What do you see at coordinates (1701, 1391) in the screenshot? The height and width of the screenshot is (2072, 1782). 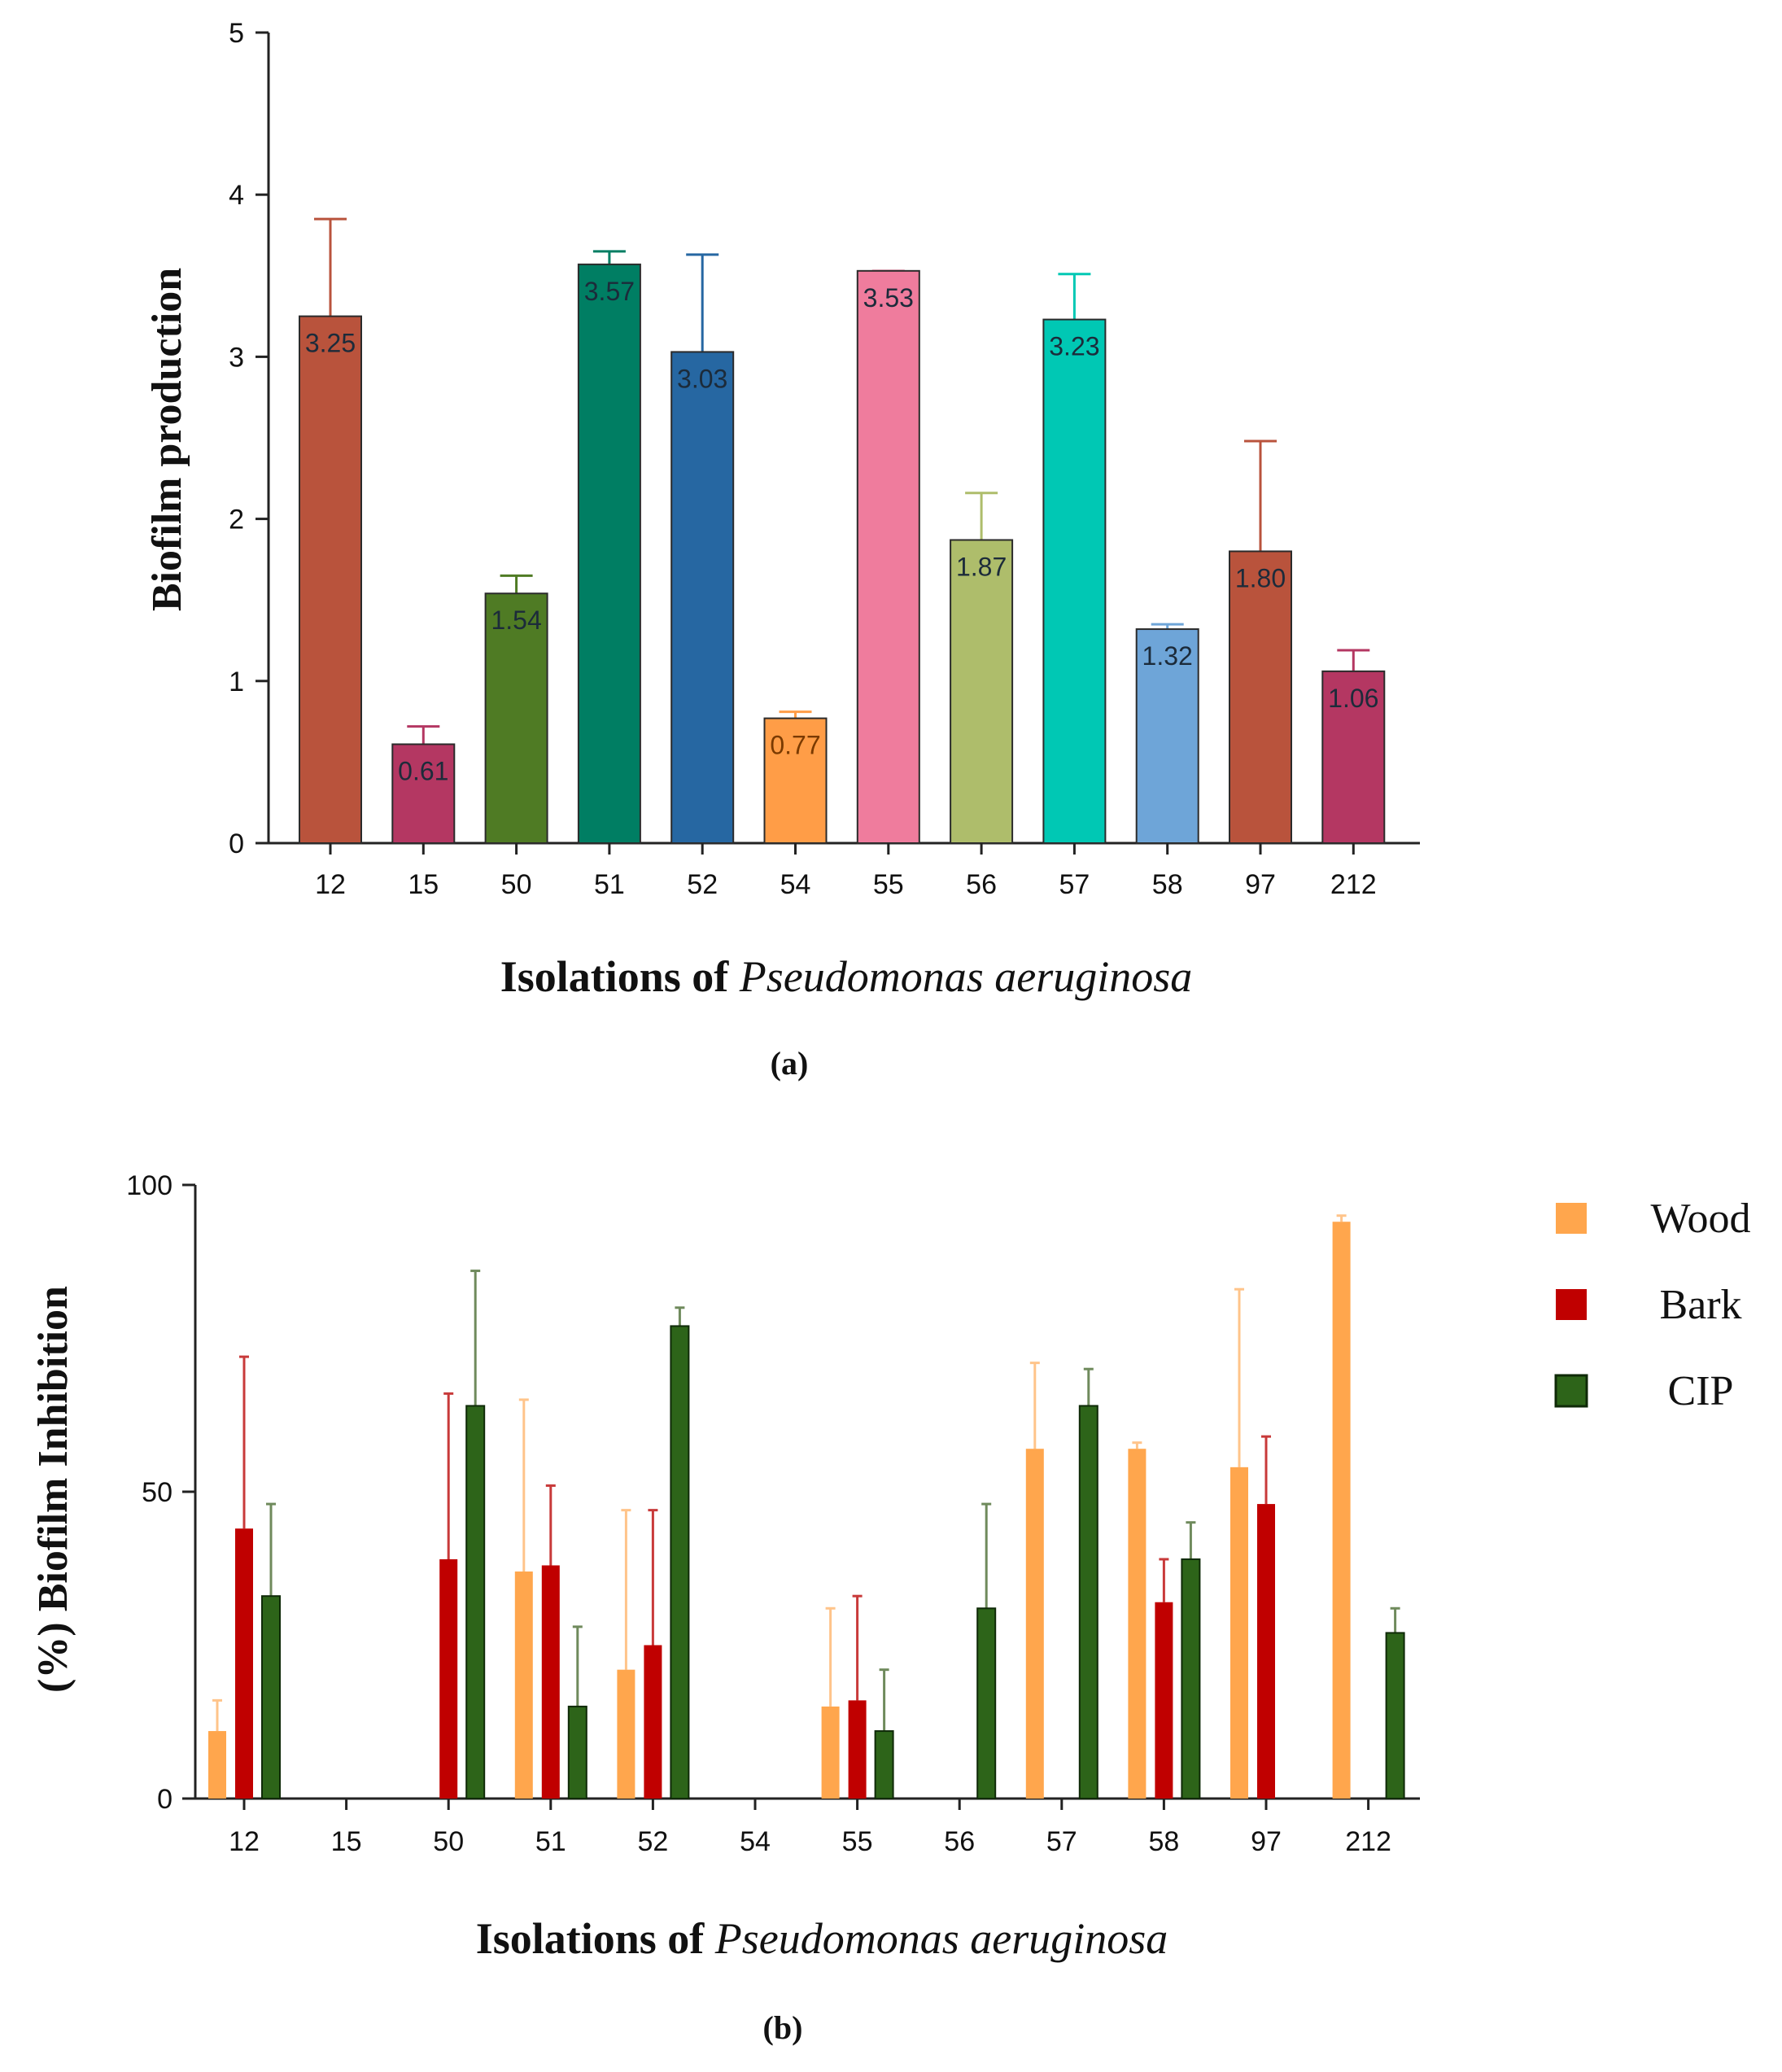 I see `legend-label-cip: CIP` at bounding box center [1701, 1391].